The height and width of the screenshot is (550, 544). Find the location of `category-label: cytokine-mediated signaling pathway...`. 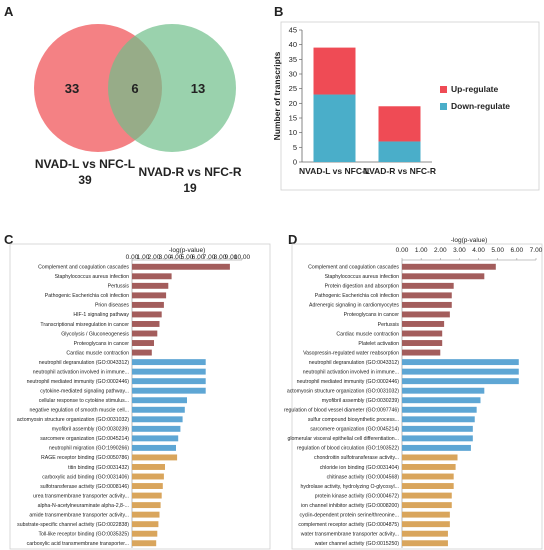

category-label: cytokine-mediated signaling pathway... is located at coordinates (84, 392).